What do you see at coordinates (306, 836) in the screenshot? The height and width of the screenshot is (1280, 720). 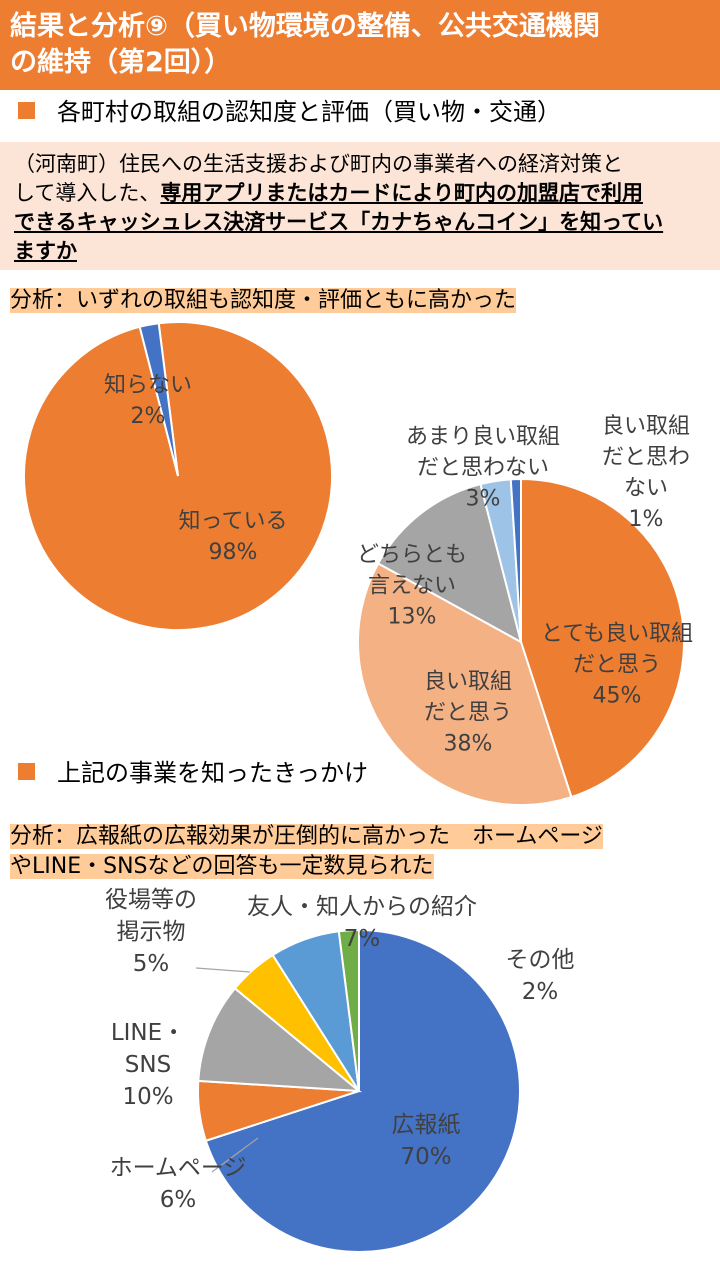 I see `analysis-note-2-line1: 分析：広報紙の広報効果が圧倒的に高かった ホームページ` at bounding box center [306, 836].